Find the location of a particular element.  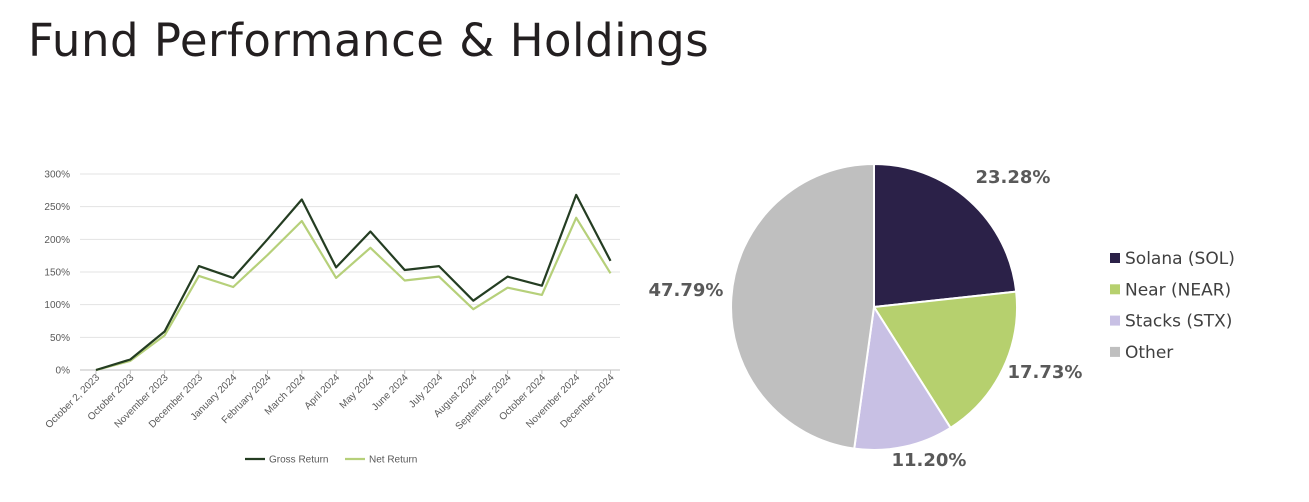

legend-item: Gross Return is located at coordinates (286, 460).